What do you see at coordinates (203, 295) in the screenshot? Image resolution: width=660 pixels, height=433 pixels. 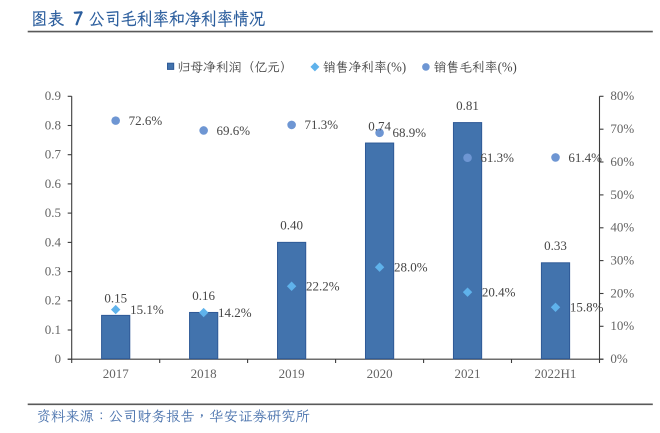 I see `svg-text: 0.16` at bounding box center [203, 295].